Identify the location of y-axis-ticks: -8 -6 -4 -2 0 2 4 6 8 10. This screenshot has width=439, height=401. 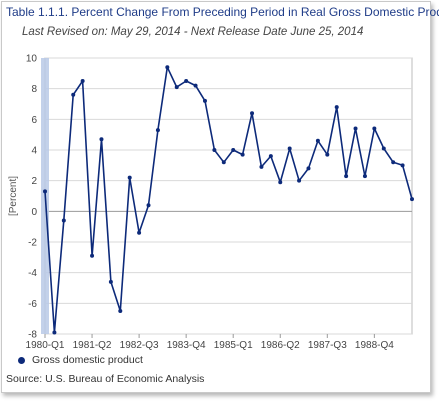
(32, 197).